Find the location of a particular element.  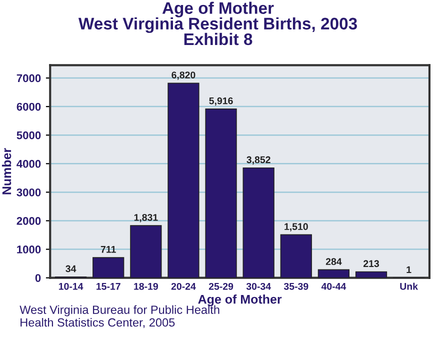

chart-title: Age of Mother West Virginia Resident Births, 2003 Exhibit 8 is located at coordinates (217, 24).